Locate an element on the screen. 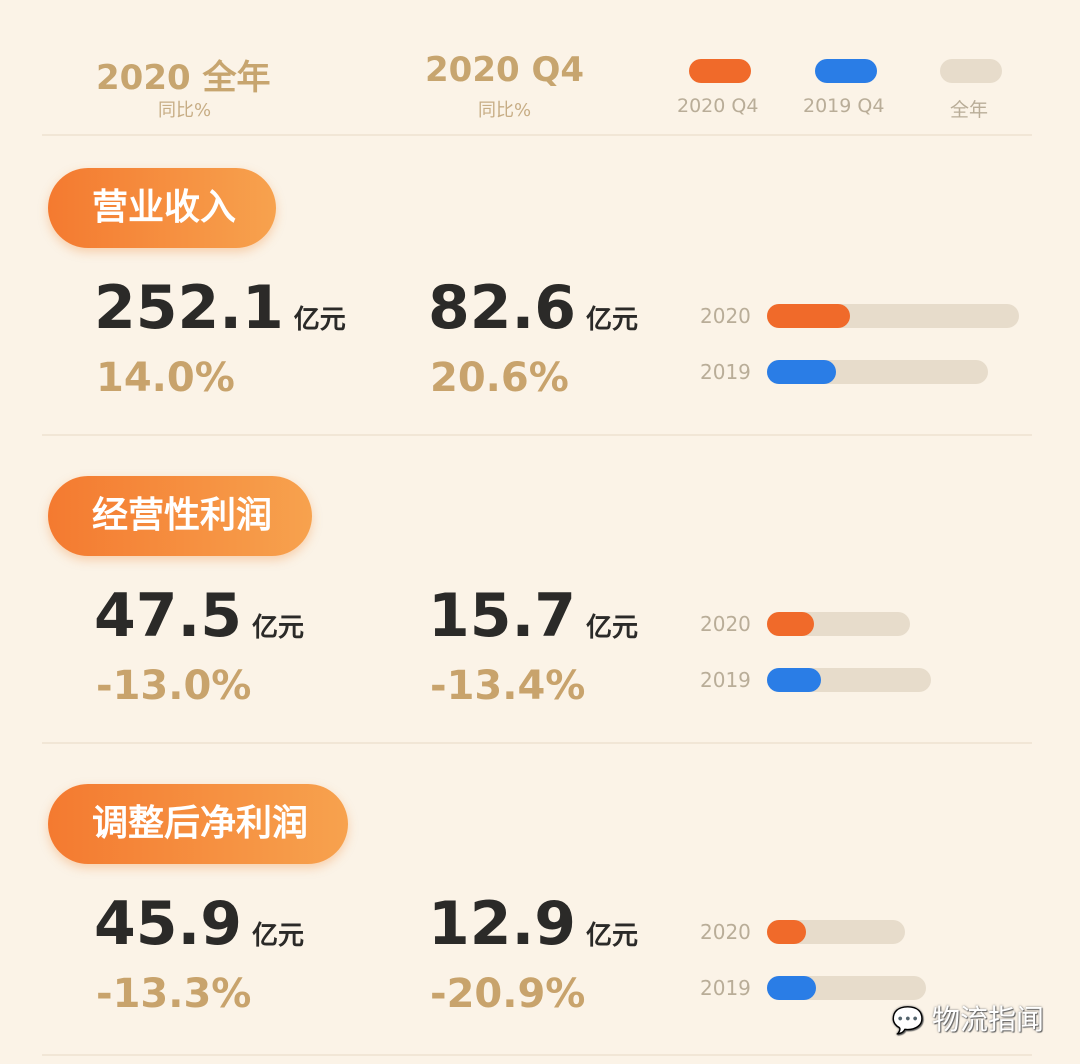 The width and height of the screenshot is (1080, 1064). q4-value: 82.6 亿元 is located at coordinates (533, 308).